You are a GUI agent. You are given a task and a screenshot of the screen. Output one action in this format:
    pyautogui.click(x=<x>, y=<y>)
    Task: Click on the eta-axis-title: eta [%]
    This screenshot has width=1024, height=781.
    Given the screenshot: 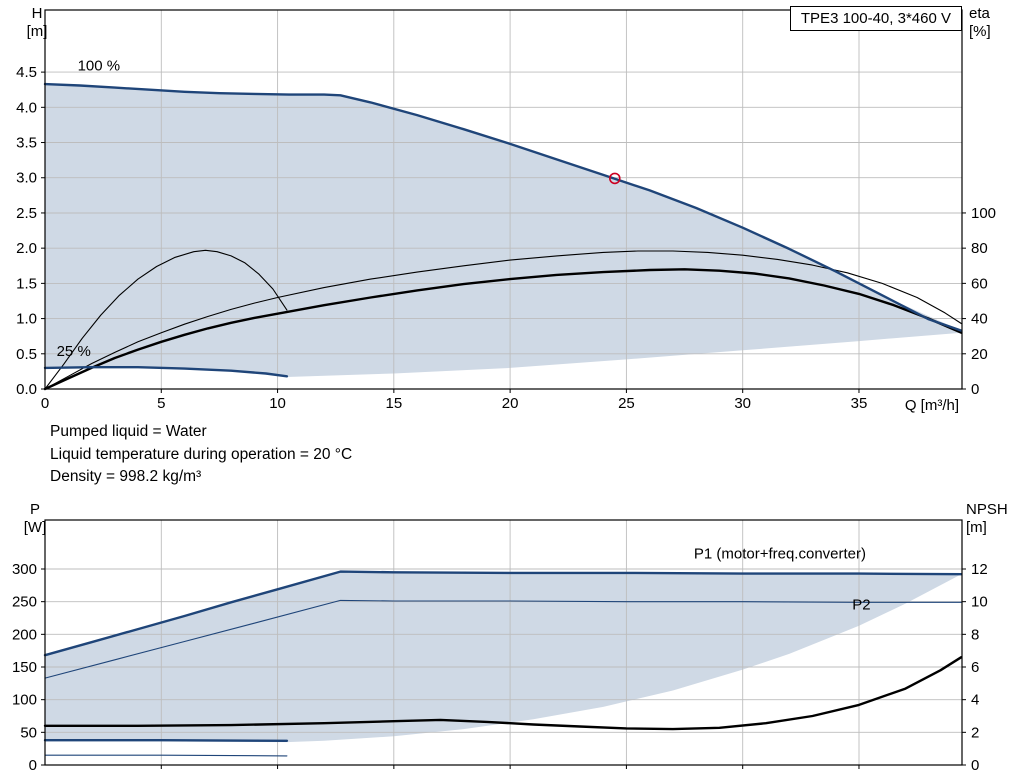 What is the action you would take?
    pyautogui.click(x=991, y=23)
    